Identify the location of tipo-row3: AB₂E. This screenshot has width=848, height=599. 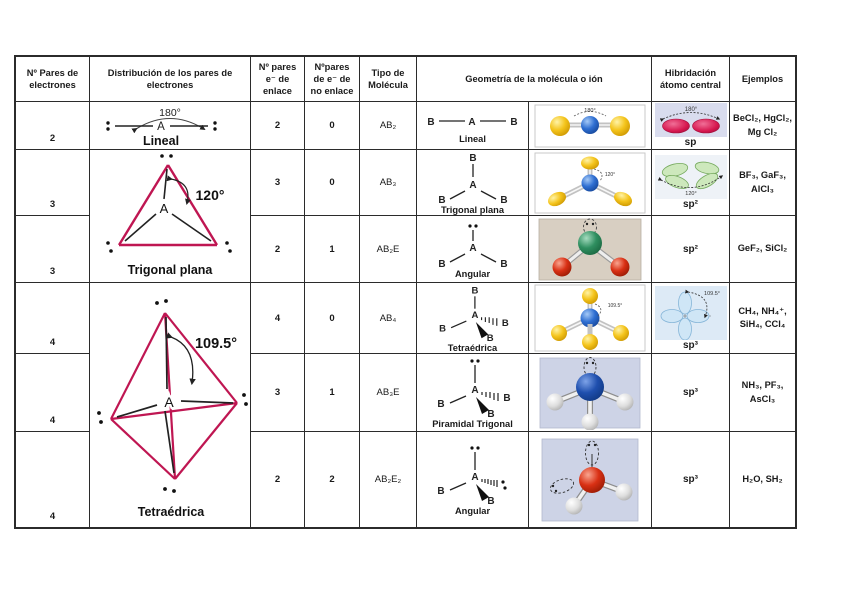
(388, 249).